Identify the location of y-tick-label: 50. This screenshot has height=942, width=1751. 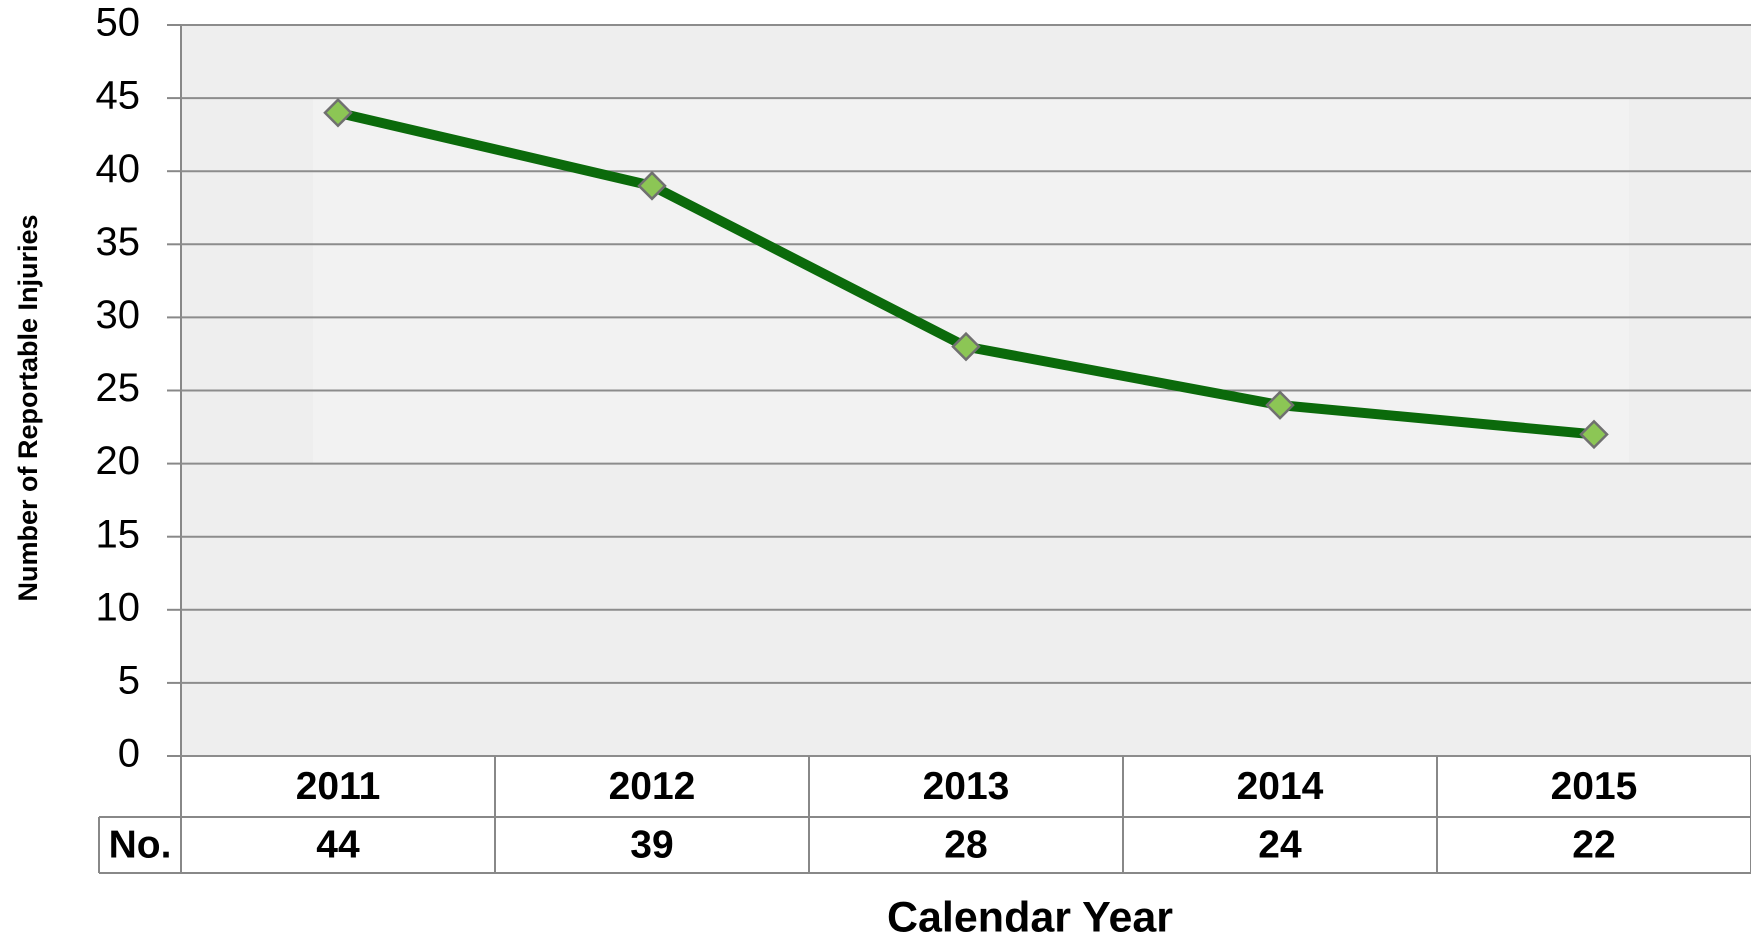
(118, 23).